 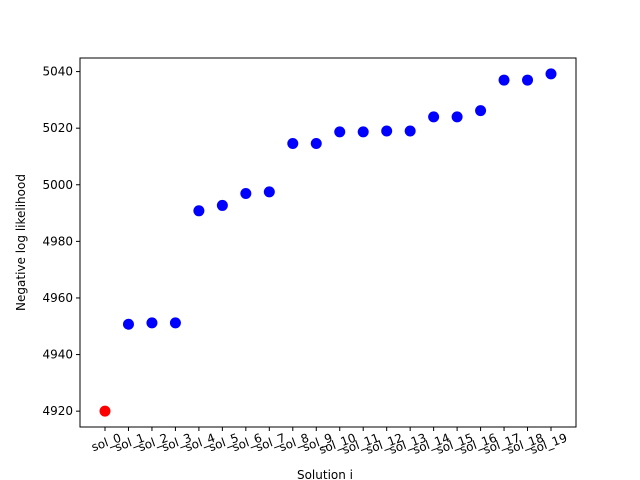 I want to click on y-tick-label: 4960, so click(x=57, y=298).